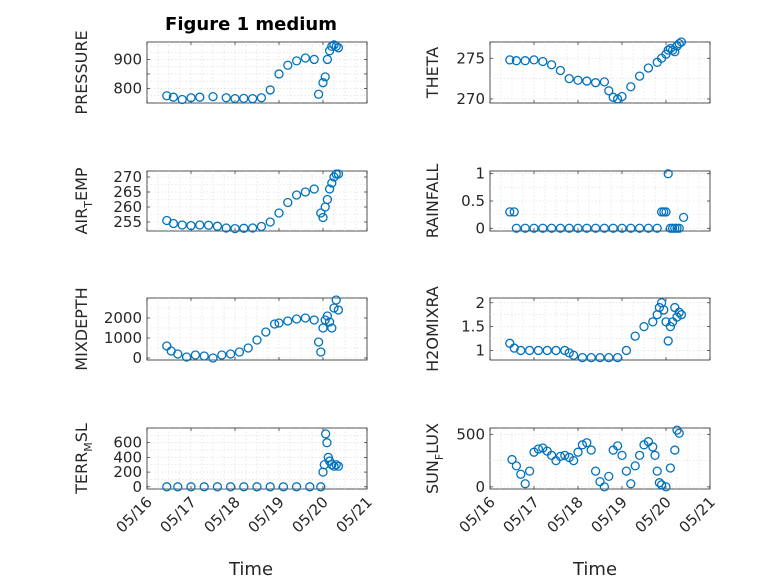 Image resolution: width=778 pixels, height=583 pixels. Describe the element at coordinates (81, 328) in the screenshot. I see `y-axis-label: MIXDEPTH` at that location.